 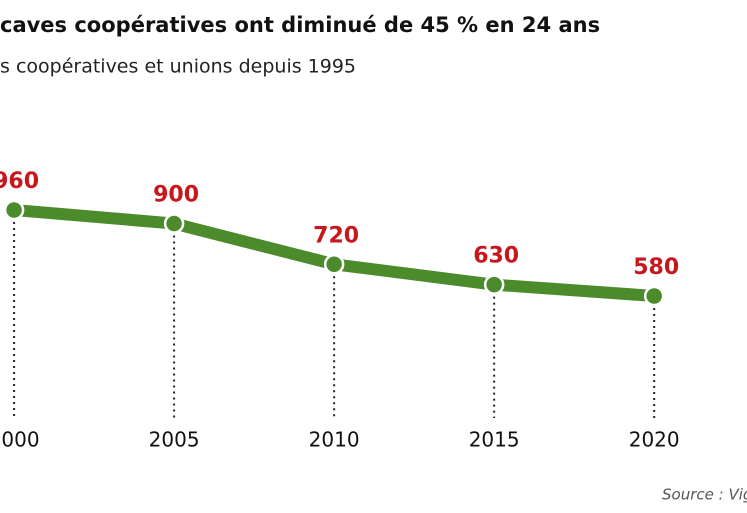 I want to click on x-tick-label: 2000, so click(x=20, y=440).